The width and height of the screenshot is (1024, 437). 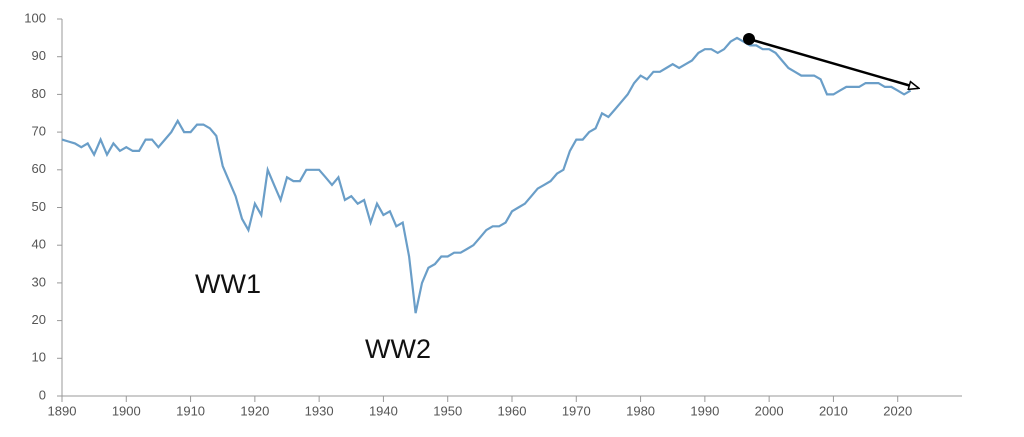 I want to click on y-tick-label: 60, so click(x=39, y=168).